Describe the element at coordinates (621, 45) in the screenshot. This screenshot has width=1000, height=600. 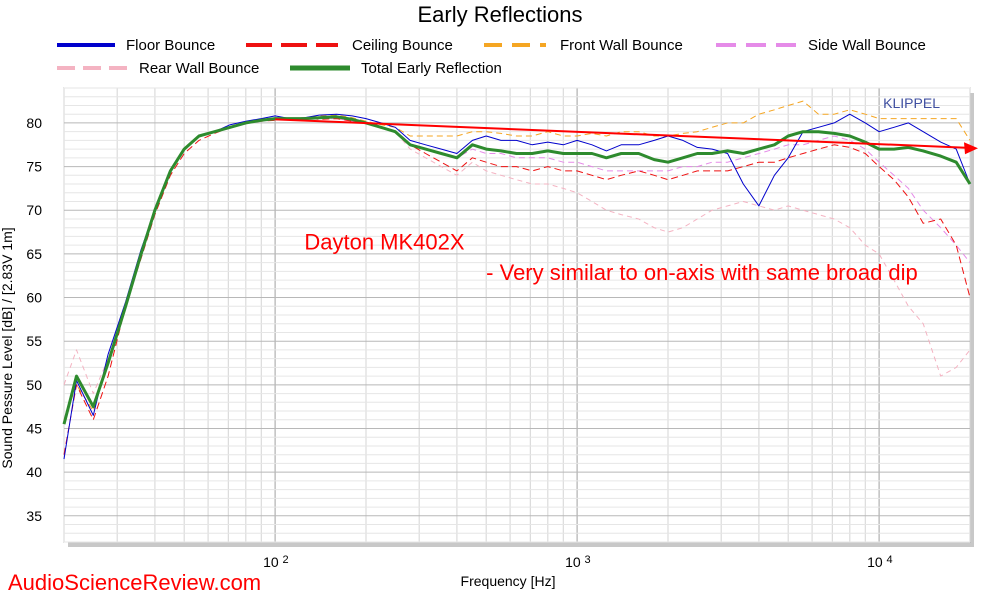
I see `legend-label-front: Front Wall Bounce` at that location.